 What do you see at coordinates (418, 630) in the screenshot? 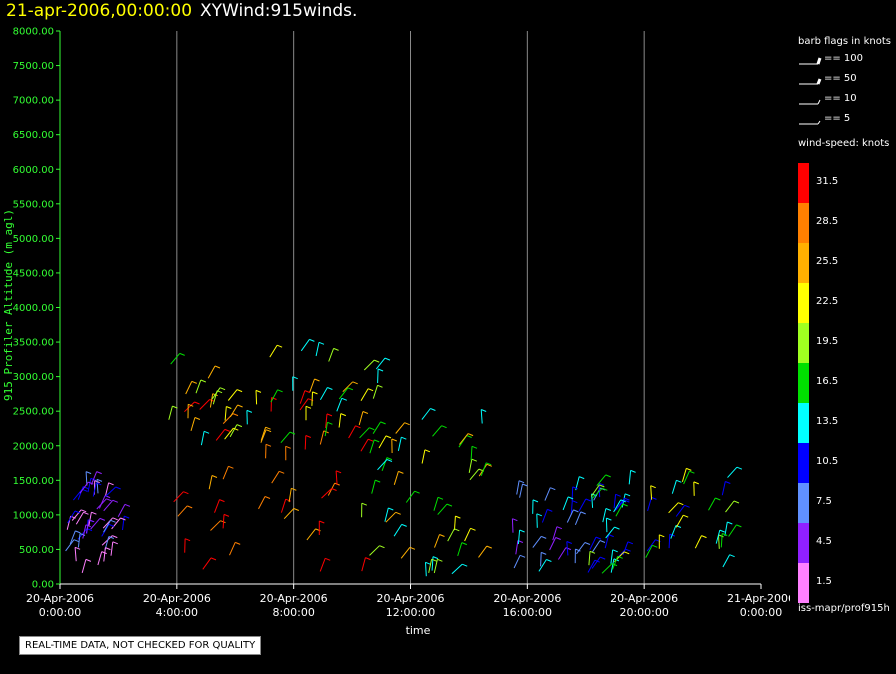
I see `x-axis-label: time` at bounding box center [418, 630].